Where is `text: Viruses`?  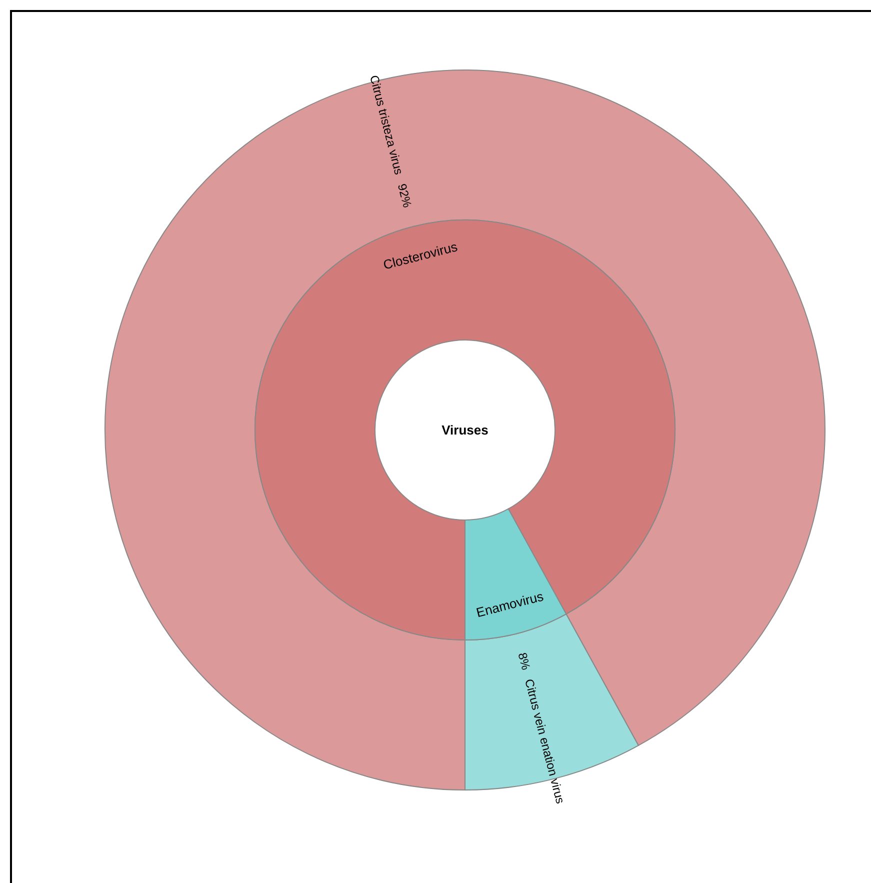
text: Viruses is located at coordinates (465, 430).